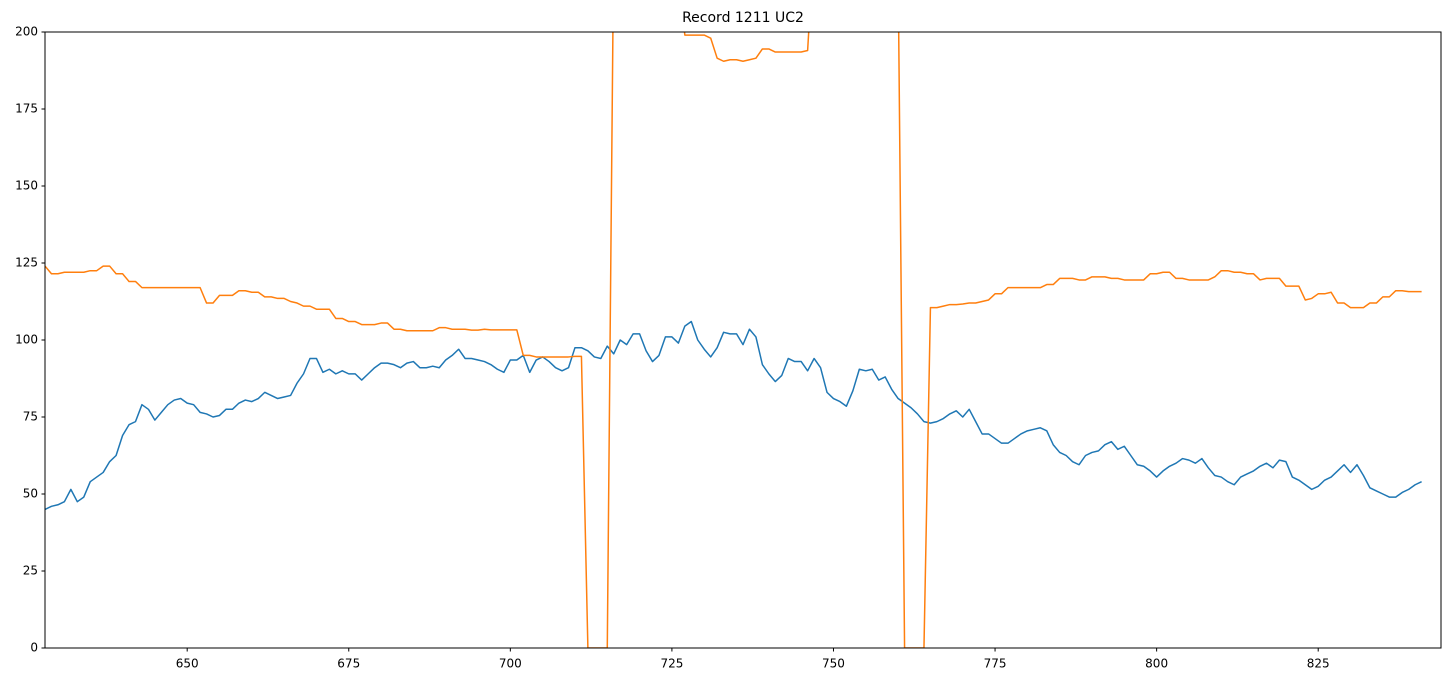  I want to click on x-tick-label: 825, so click(1318, 664).